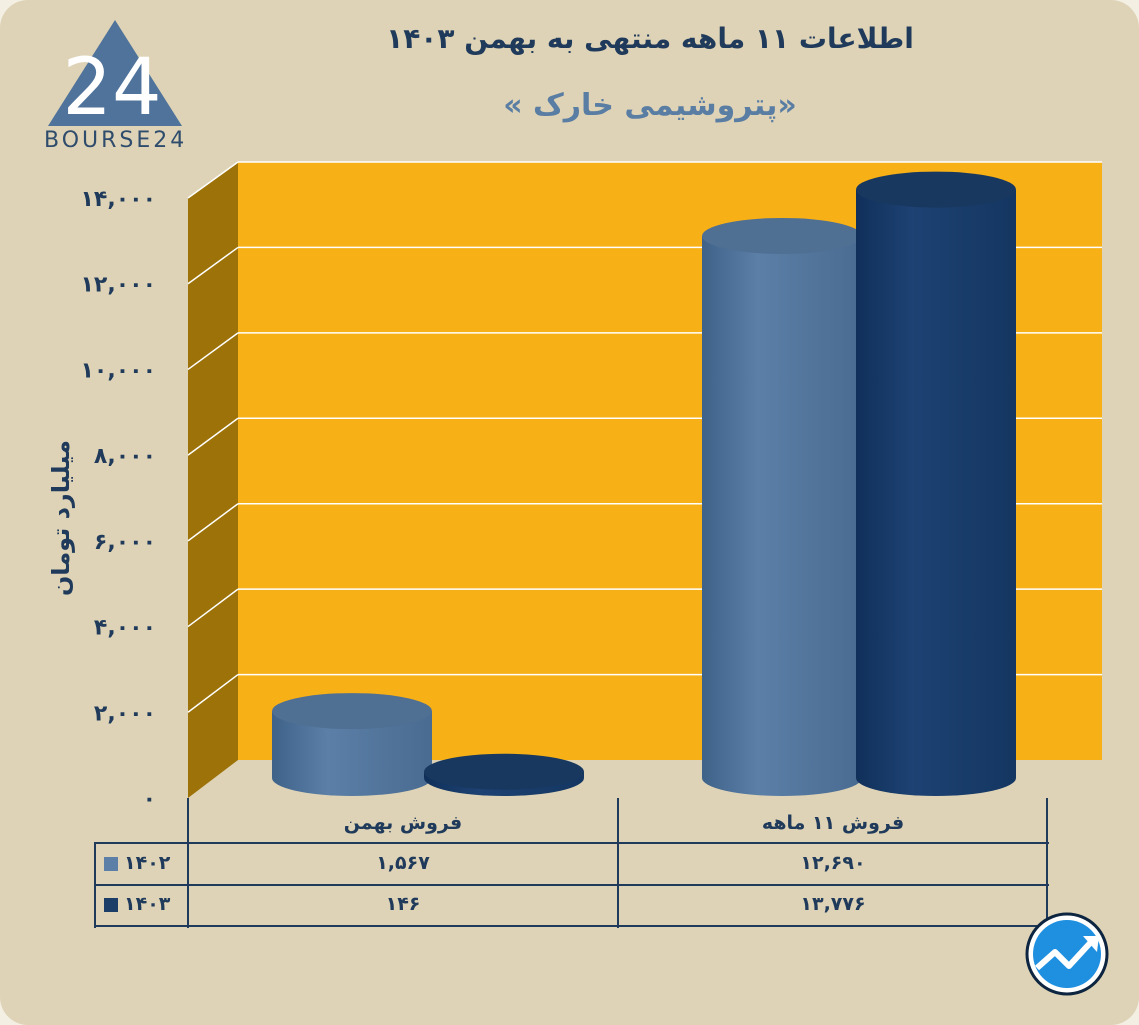 This screenshot has height=1025, width=1139. What do you see at coordinates (650, 105) in the screenshot?
I see `chart-subtitle: «پتروشیمی خارک »` at bounding box center [650, 105].